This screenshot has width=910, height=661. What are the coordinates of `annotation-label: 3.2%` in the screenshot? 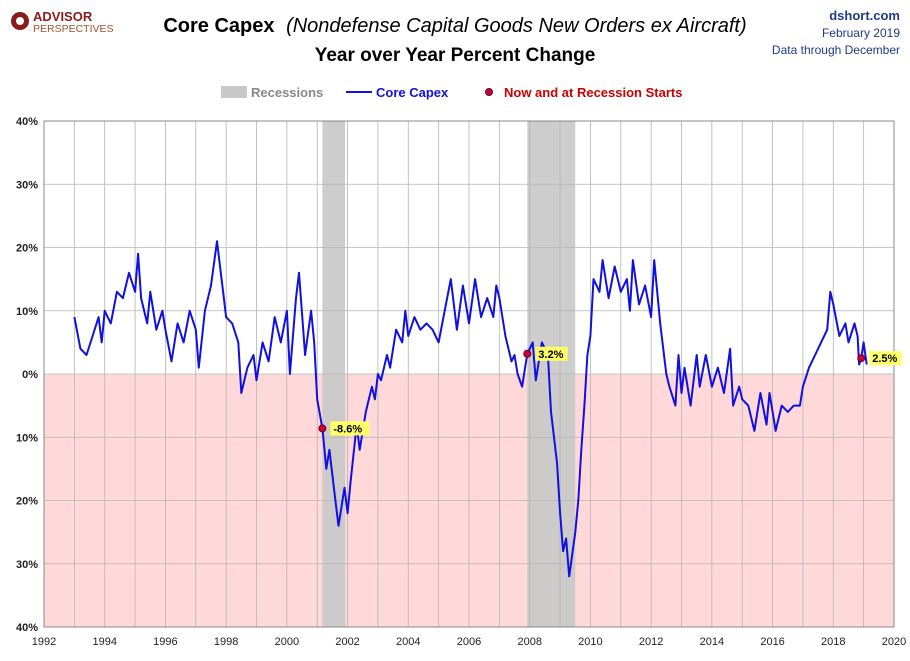 It's located at (550, 355).